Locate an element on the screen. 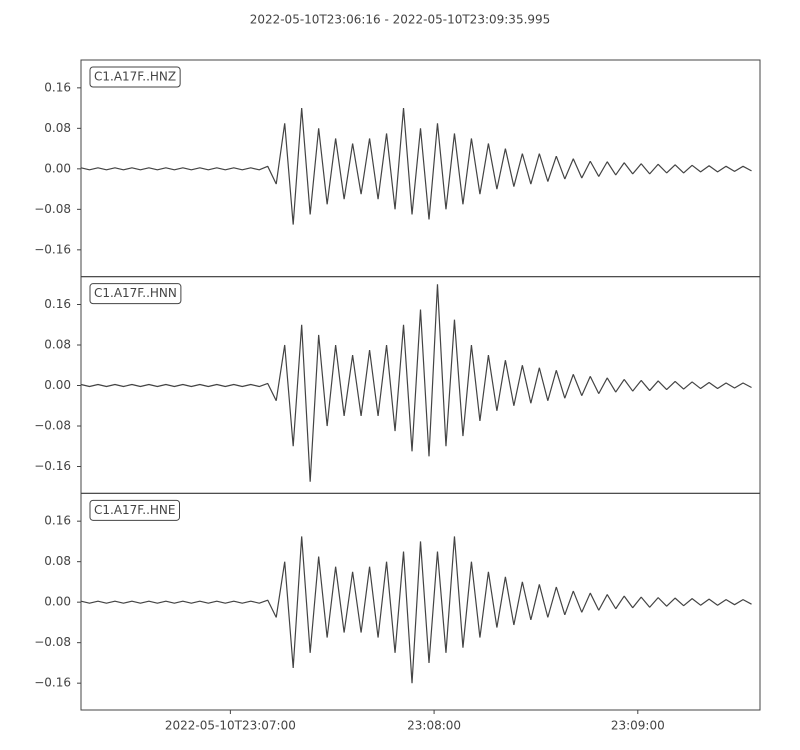  x-tick-label: 23:09:00 is located at coordinates (638, 726).